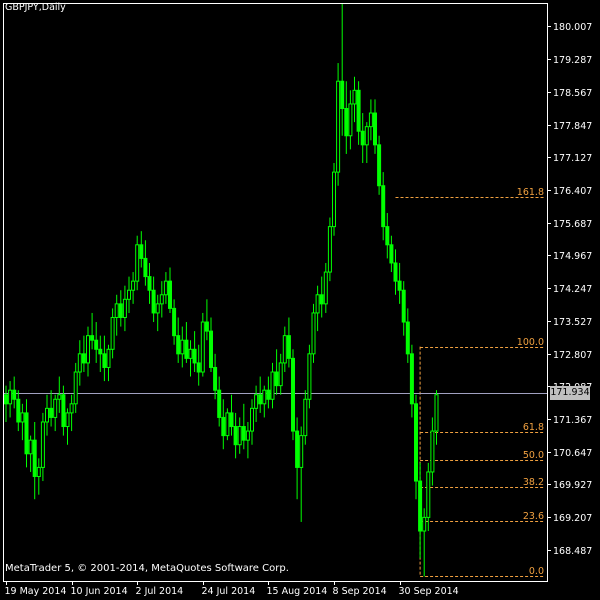  I want to click on fibo-level-label: 23.6, so click(533, 516).